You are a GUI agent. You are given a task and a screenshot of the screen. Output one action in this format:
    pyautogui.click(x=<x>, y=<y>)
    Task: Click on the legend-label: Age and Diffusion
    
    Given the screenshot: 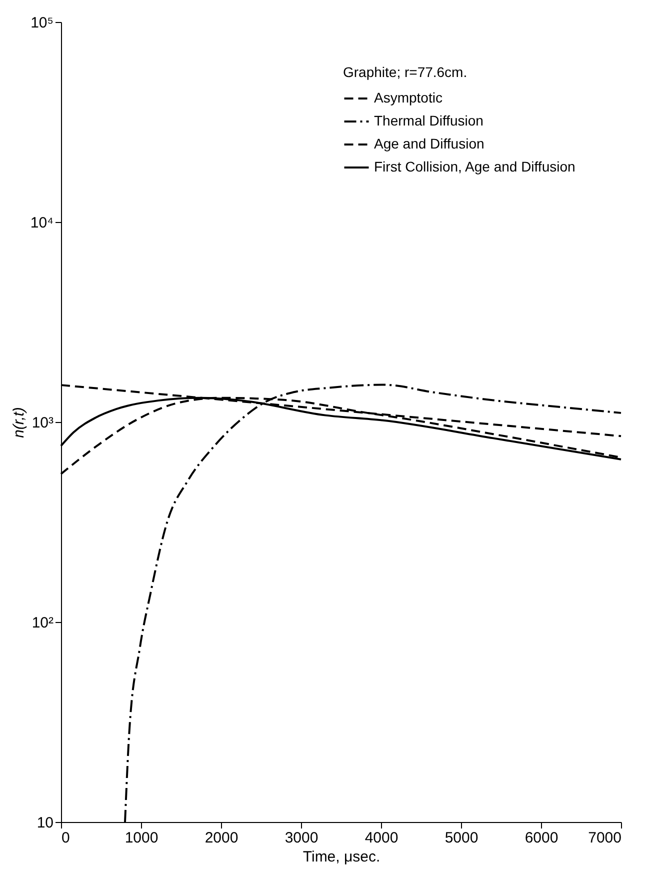 What is the action you would take?
    pyautogui.click(x=429, y=144)
    